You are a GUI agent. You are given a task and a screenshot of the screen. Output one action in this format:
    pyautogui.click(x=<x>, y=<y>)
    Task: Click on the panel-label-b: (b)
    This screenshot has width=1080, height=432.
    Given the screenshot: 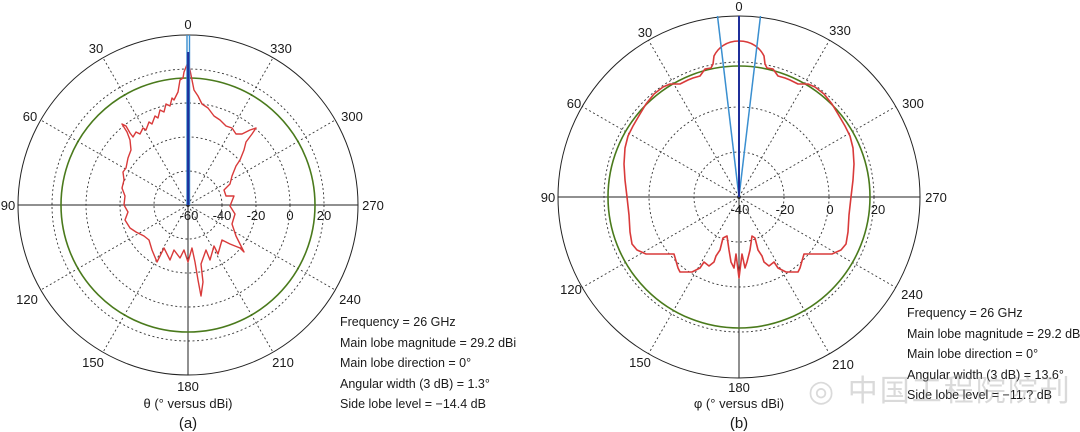 What is the action you would take?
    pyautogui.click(x=739, y=423)
    